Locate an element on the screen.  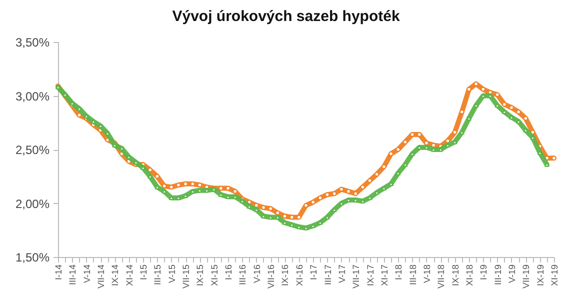
x-tick-label: XI-17 is located at coordinates (384, 275).